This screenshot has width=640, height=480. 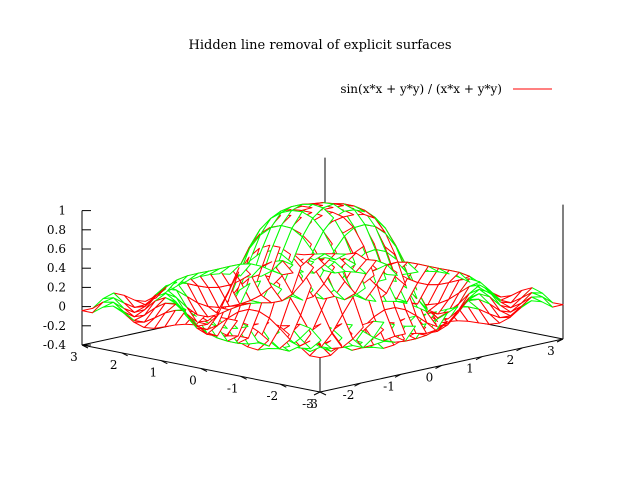 I want to click on z-tick-label: 0.2, so click(x=56, y=287).